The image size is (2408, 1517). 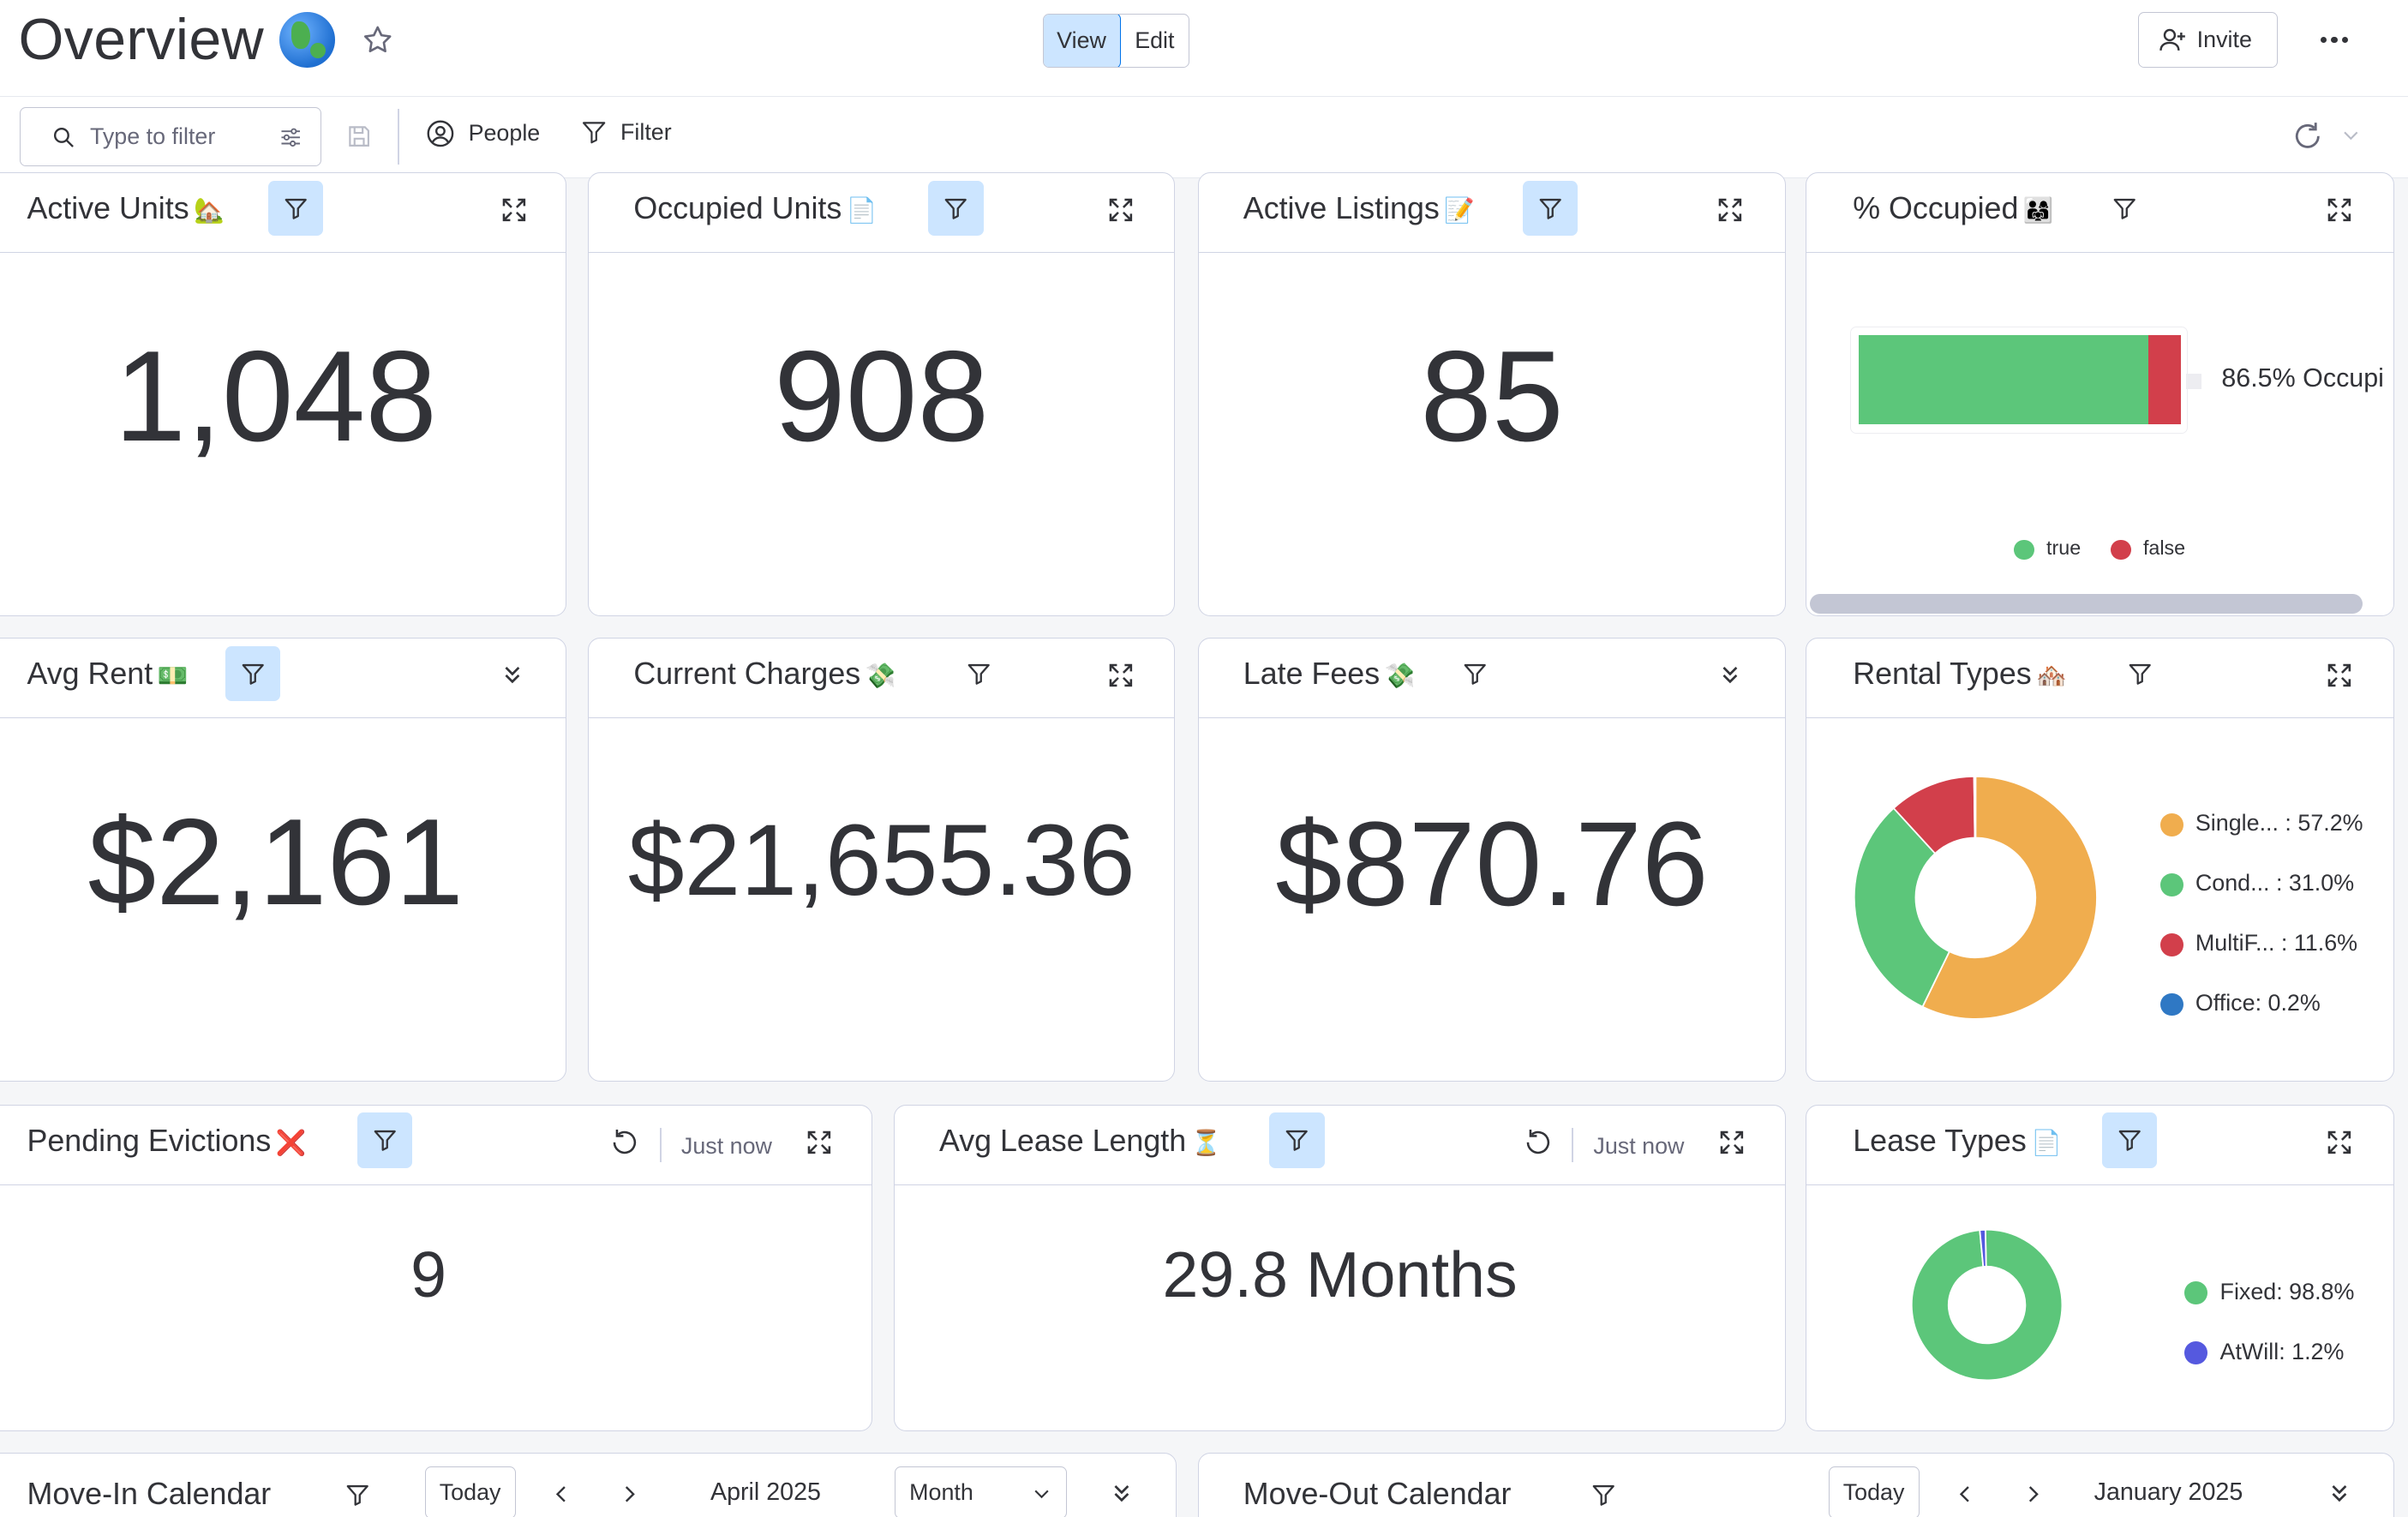 What do you see at coordinates (881, 213) in the screenshot?
I see `widget-header: Occupied Units 📄` at bounding box center [881, 213].